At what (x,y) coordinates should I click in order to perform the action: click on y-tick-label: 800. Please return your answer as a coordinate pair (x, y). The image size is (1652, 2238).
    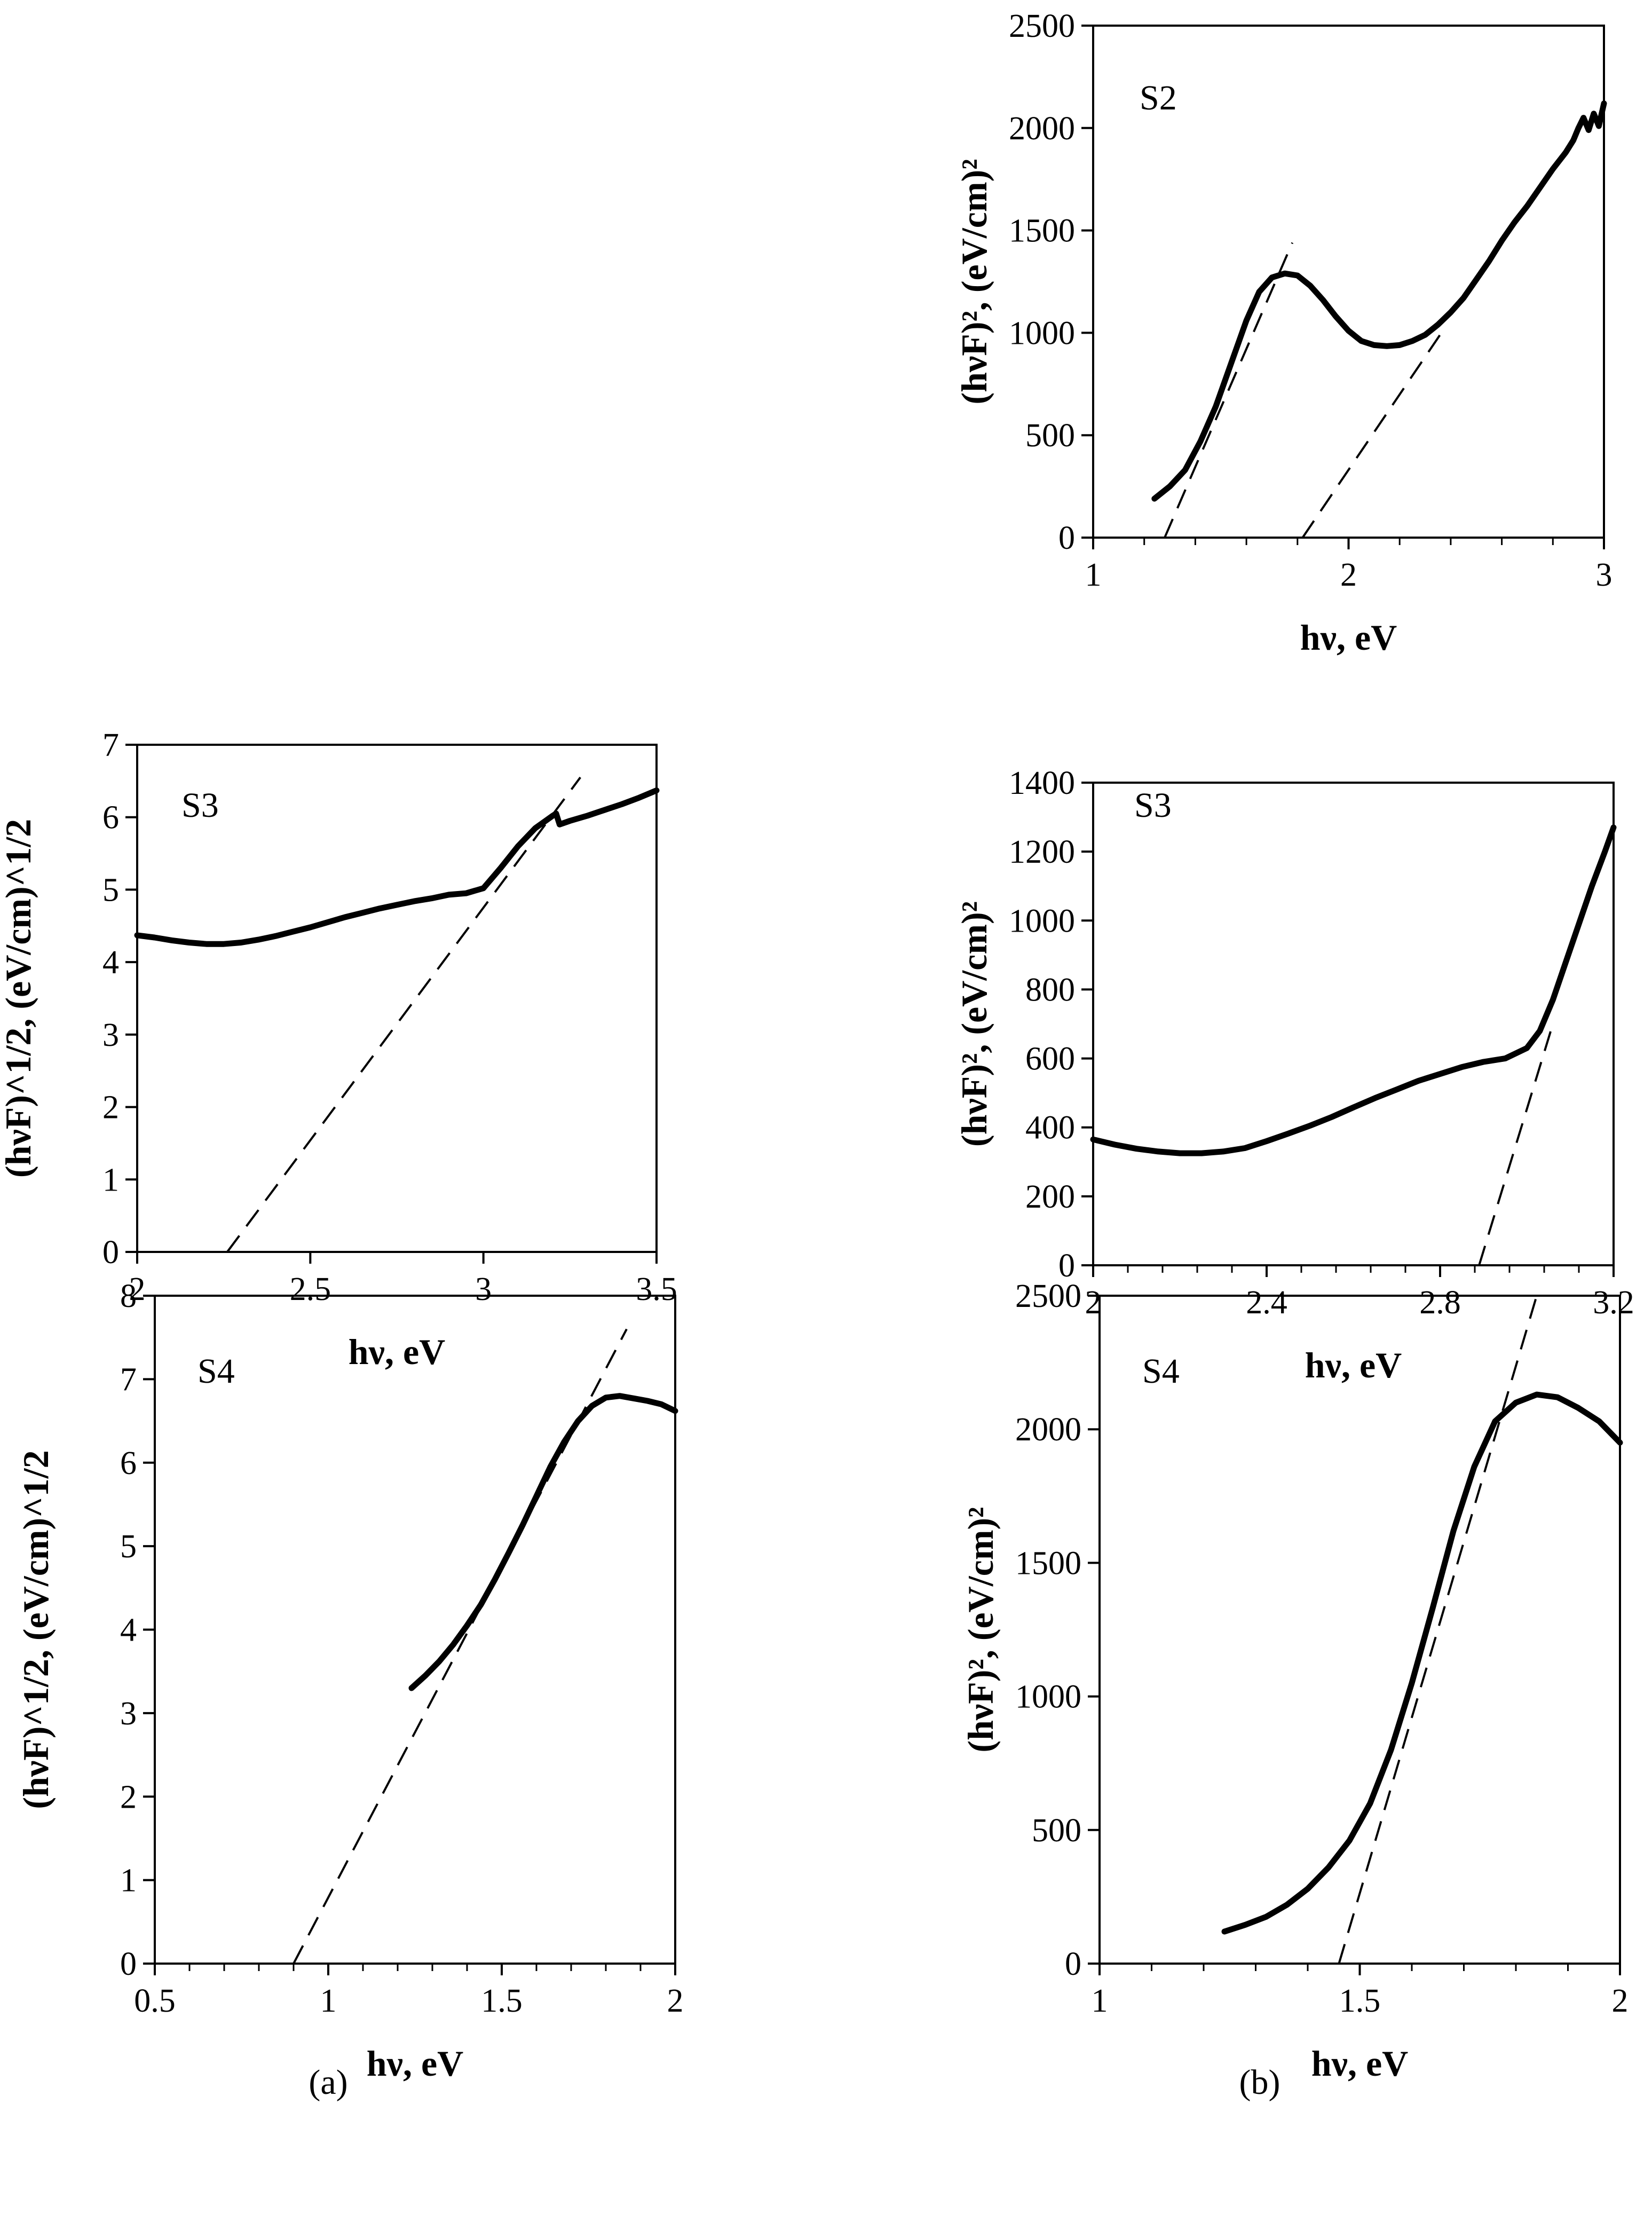
    Looking at the image, I should click on (1050, 990).